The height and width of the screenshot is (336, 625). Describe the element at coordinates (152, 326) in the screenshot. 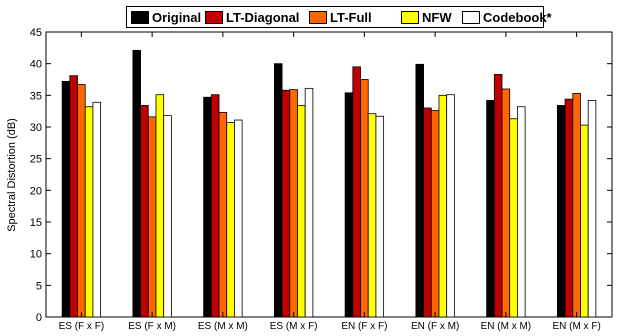

I see `x-tick-label: ES (F x M)` at that location.